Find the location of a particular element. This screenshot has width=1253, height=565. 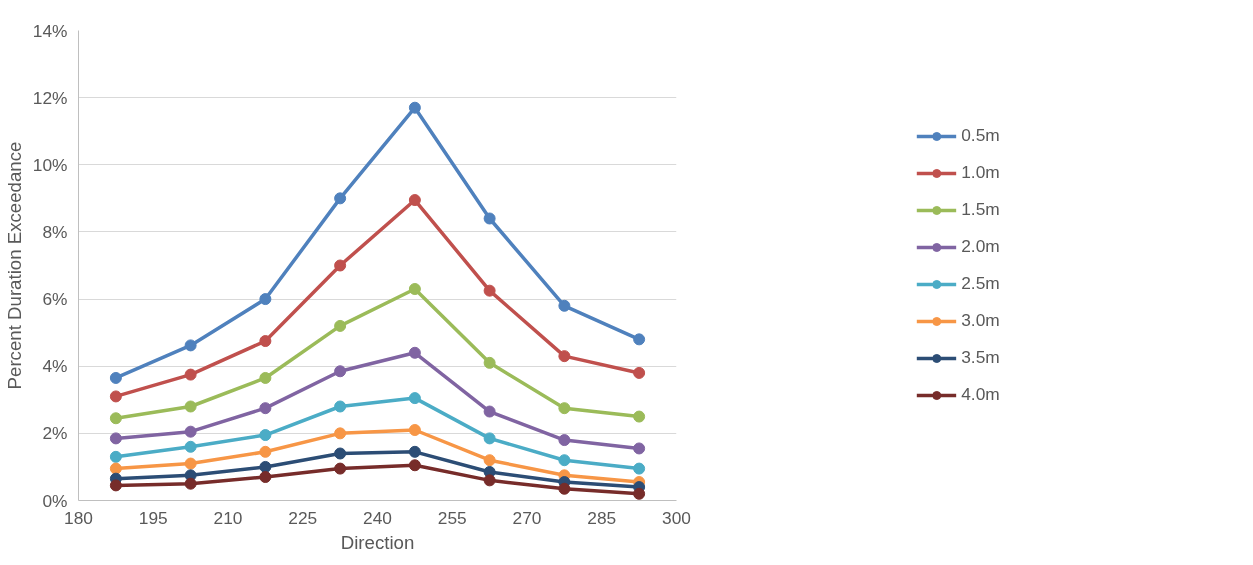

y-tick-label: 14% is located at coordinates (50, 30).